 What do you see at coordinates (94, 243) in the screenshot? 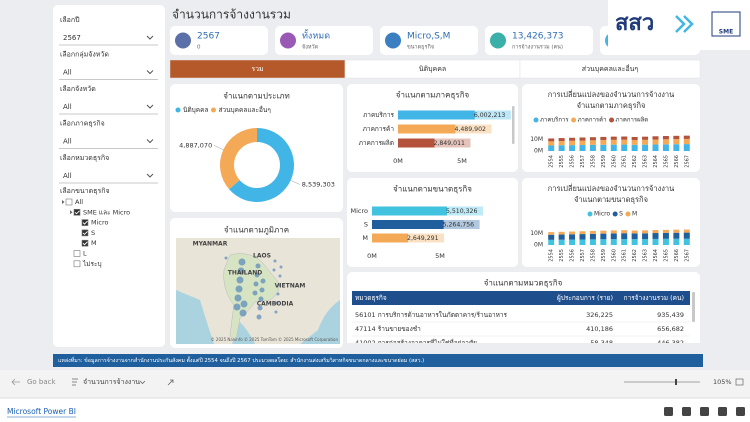
I see `tree-item-label: M` at bounding box center [94, 243].